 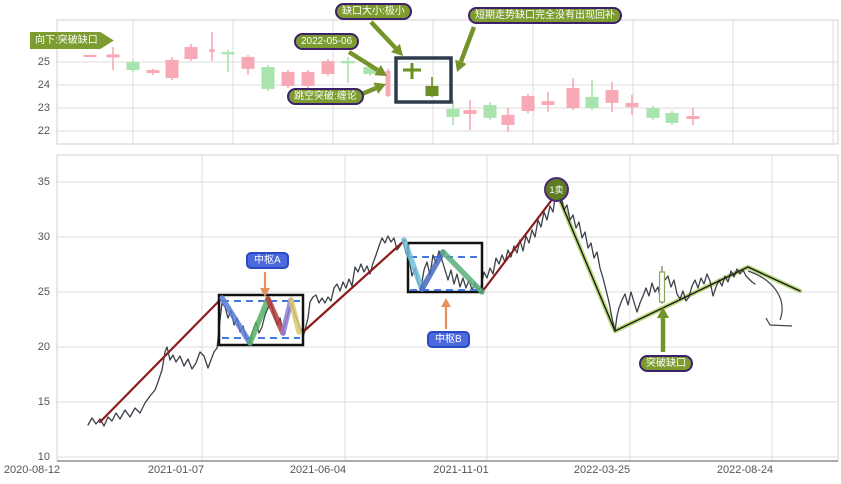 I want to click on x-axis-label: 2022-03-25, so click(x=602, y=470).